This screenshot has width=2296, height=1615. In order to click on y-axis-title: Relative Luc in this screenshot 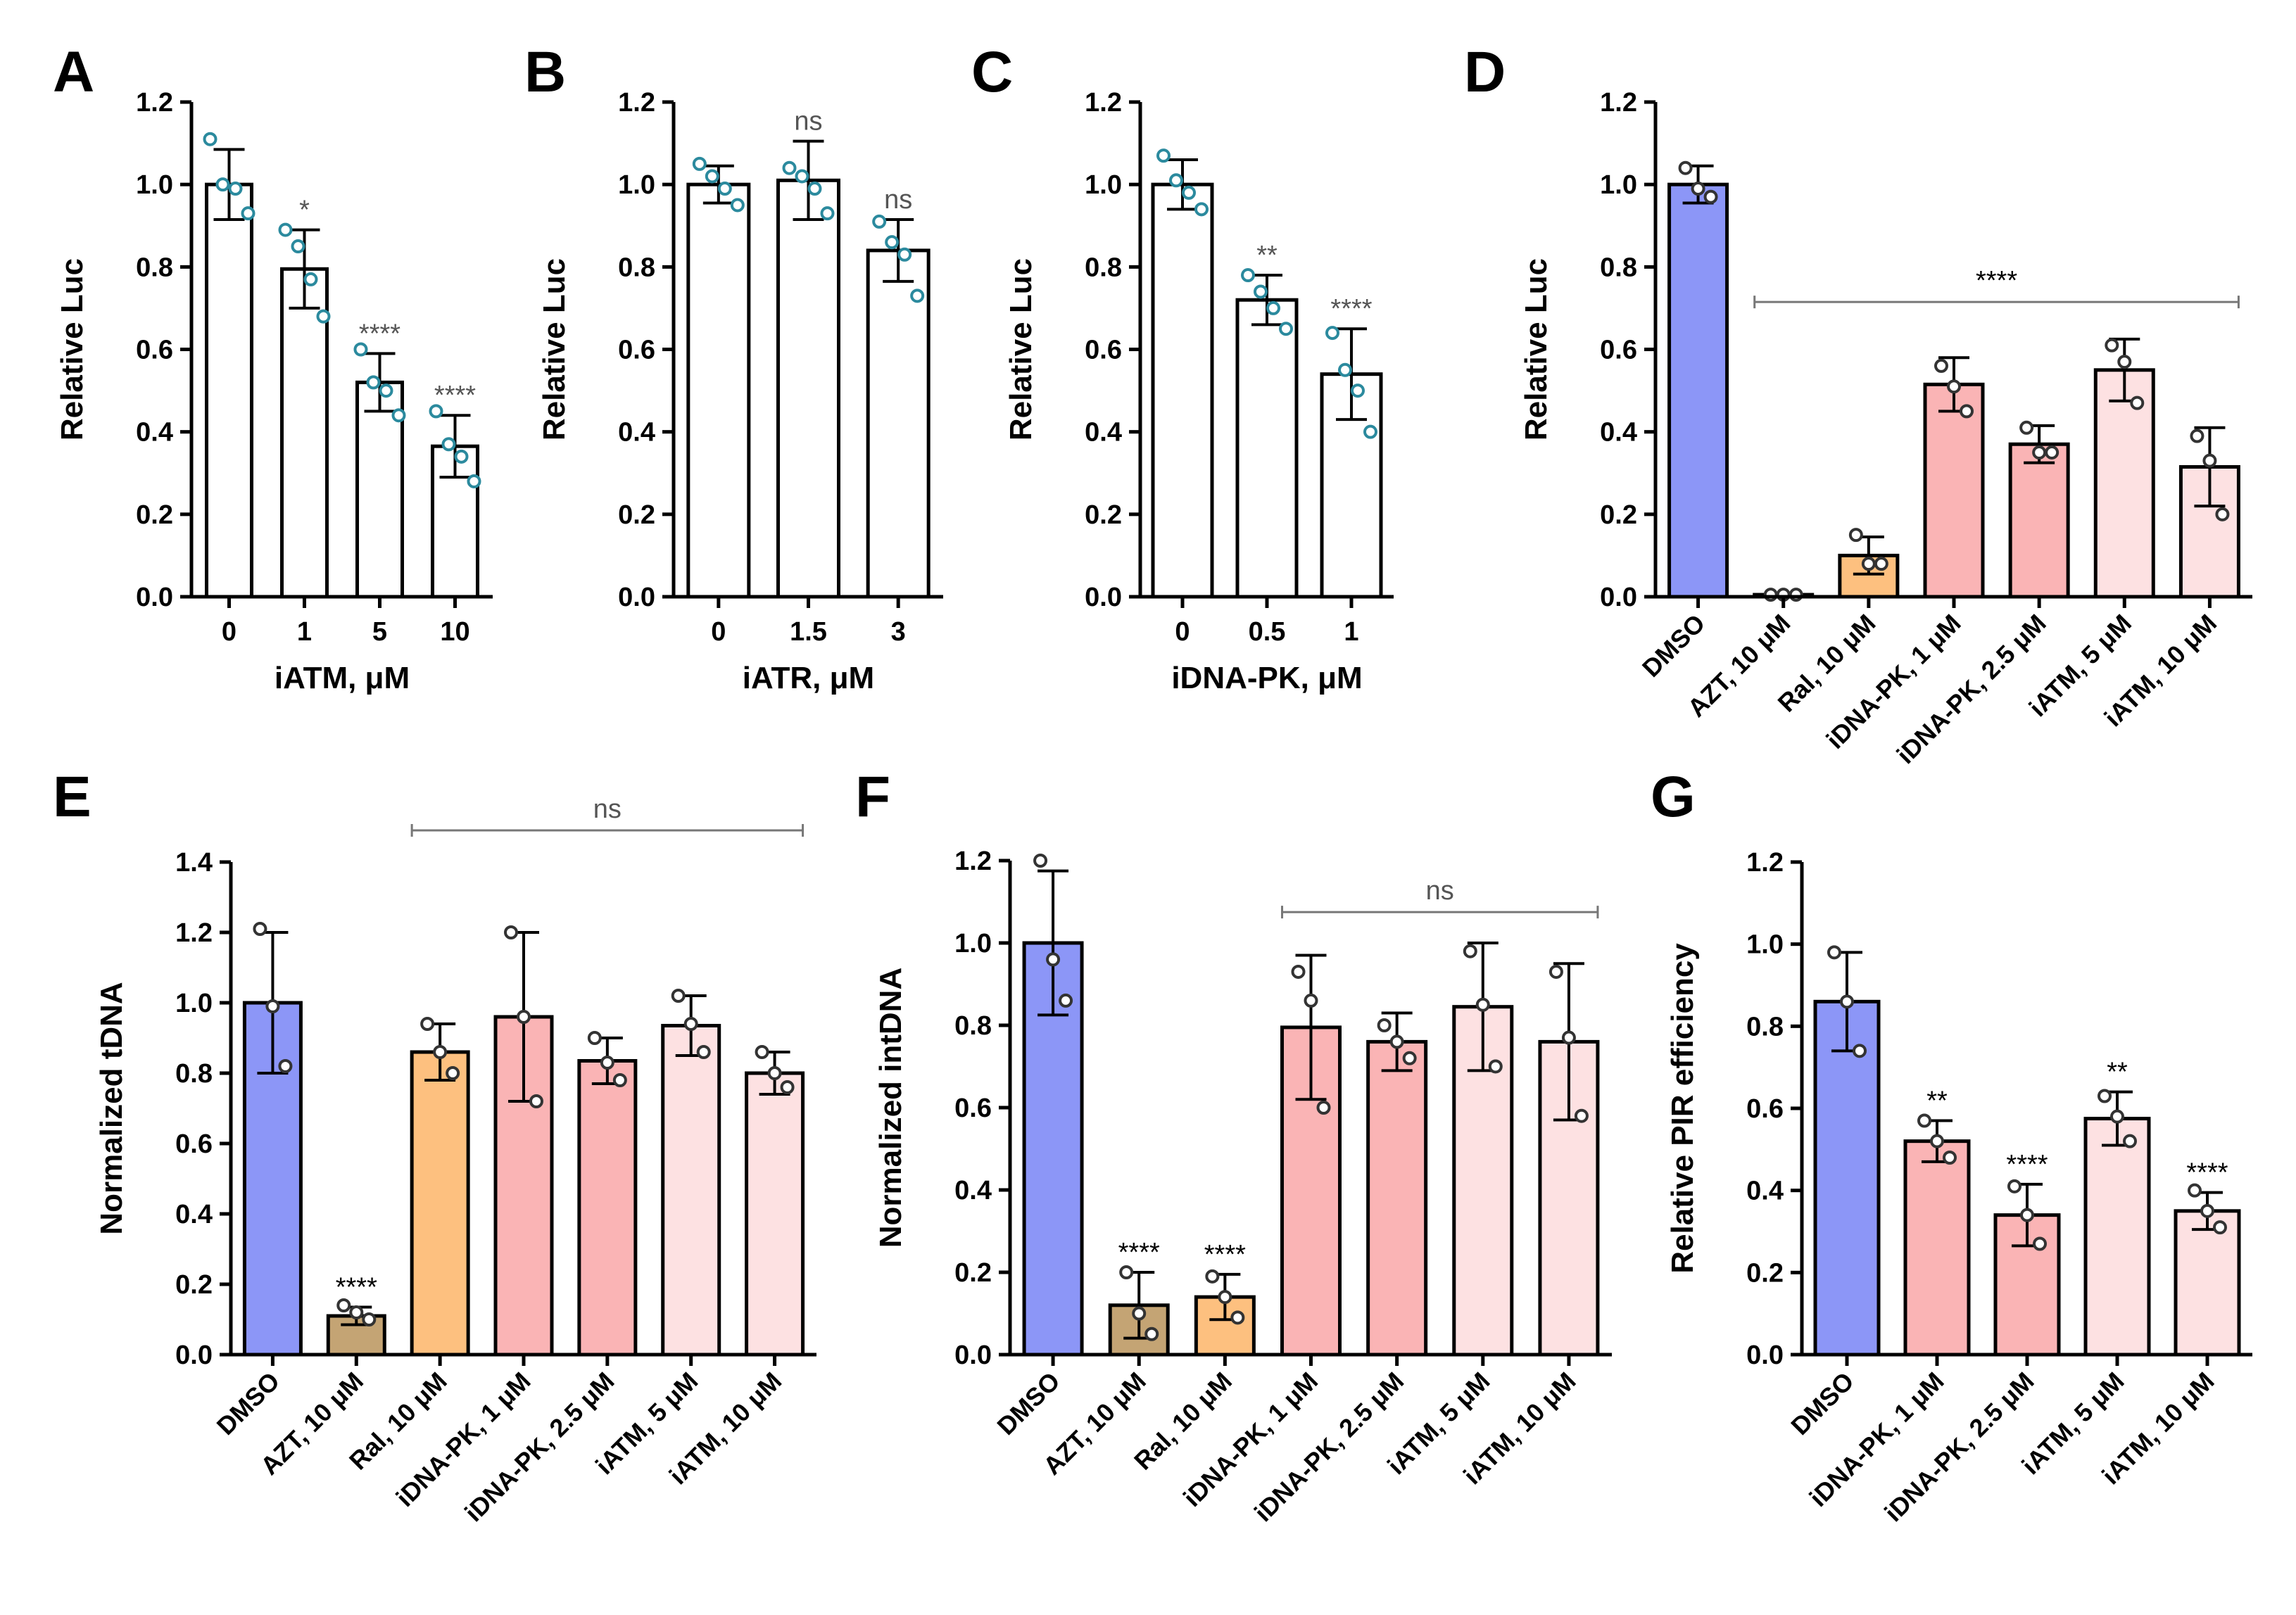, I will do `click(554, 349)`.